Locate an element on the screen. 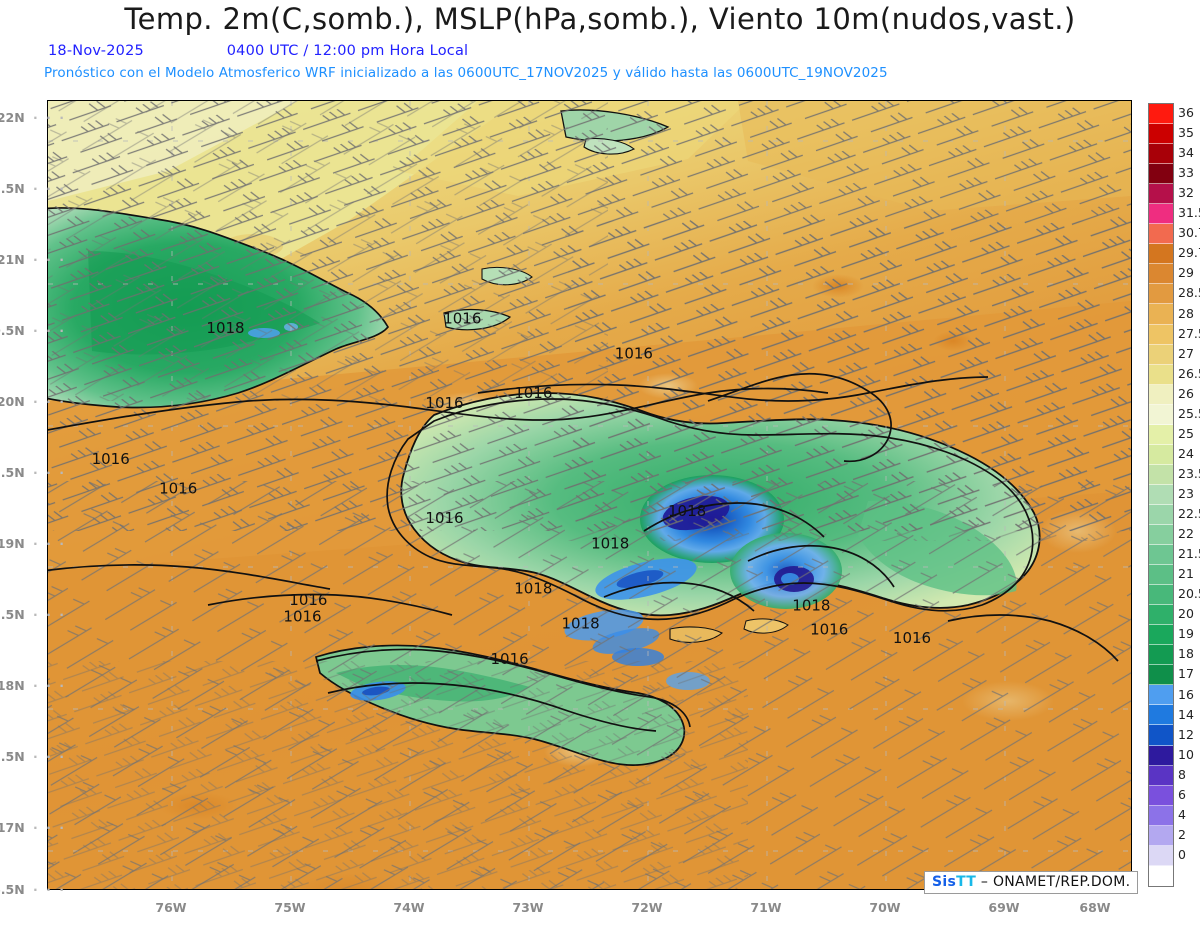 This screenshot has height=927, width=1200. colorbar-tick-label: 33 is located at coordinates (1186, 173).